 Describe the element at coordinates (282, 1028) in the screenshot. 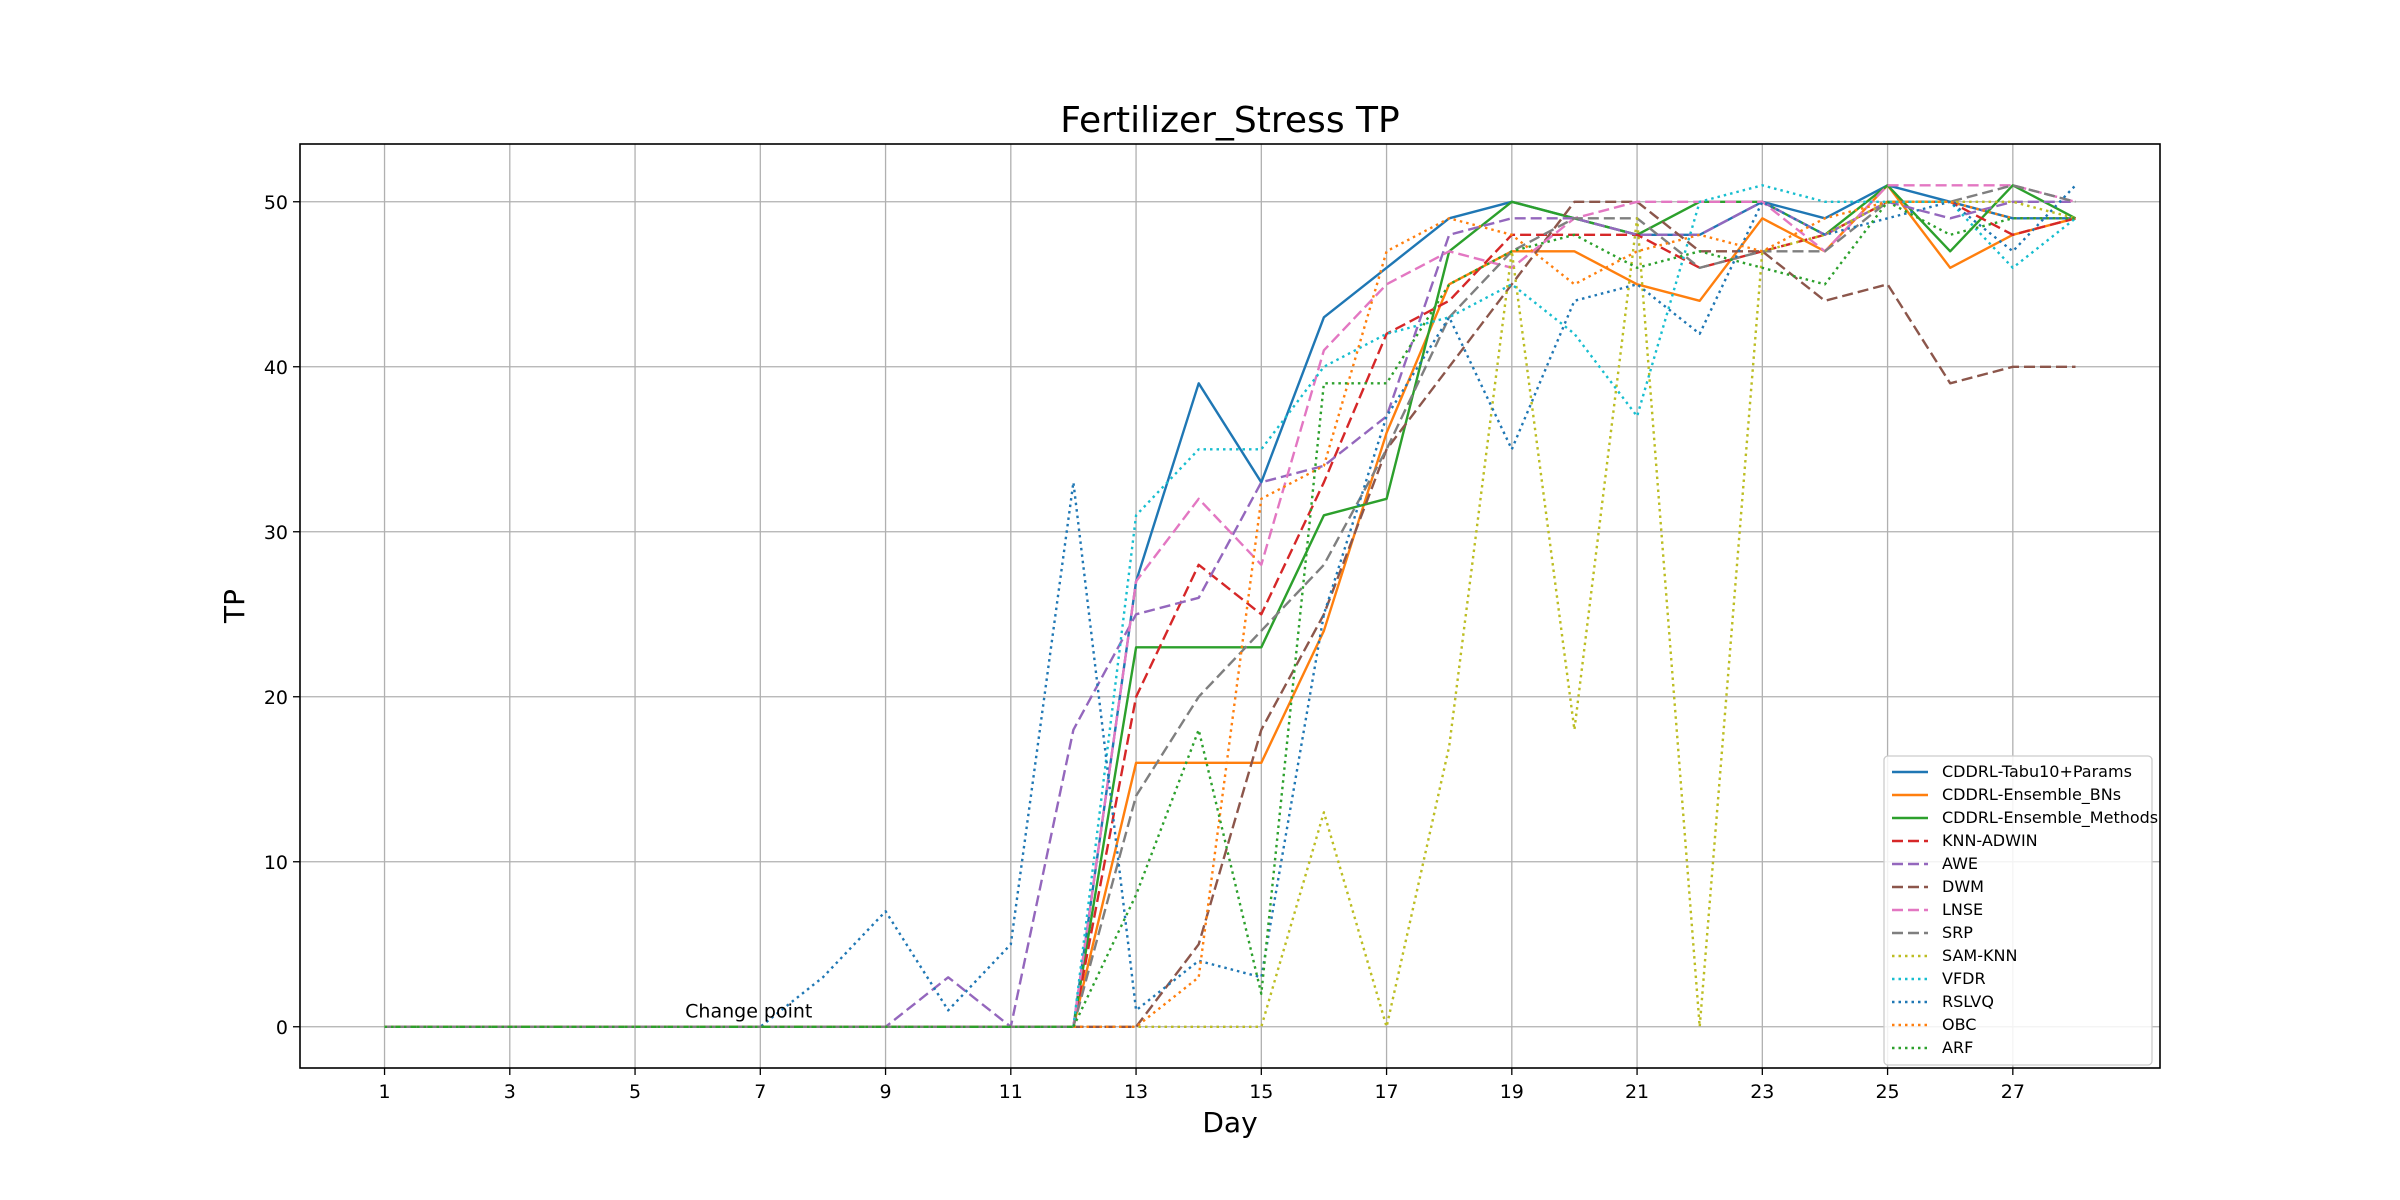

I see `y-tick-label: 0` at that location.